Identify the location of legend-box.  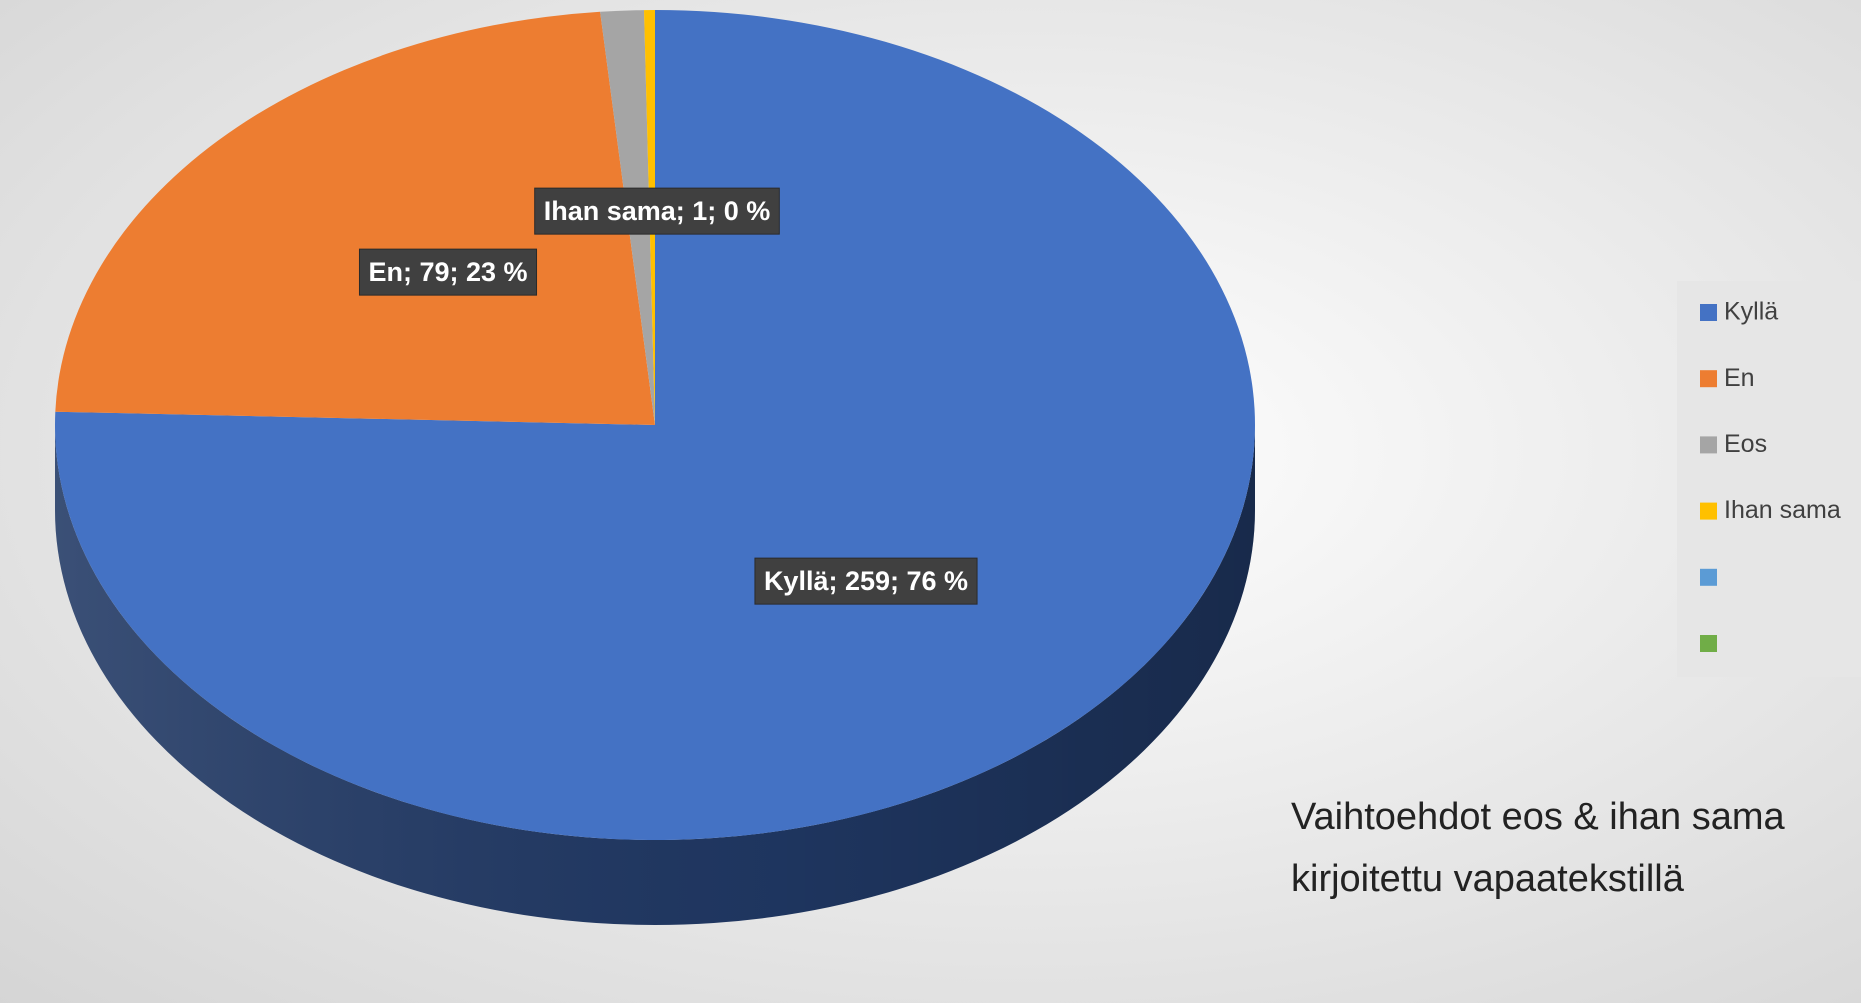
(1769, 479).